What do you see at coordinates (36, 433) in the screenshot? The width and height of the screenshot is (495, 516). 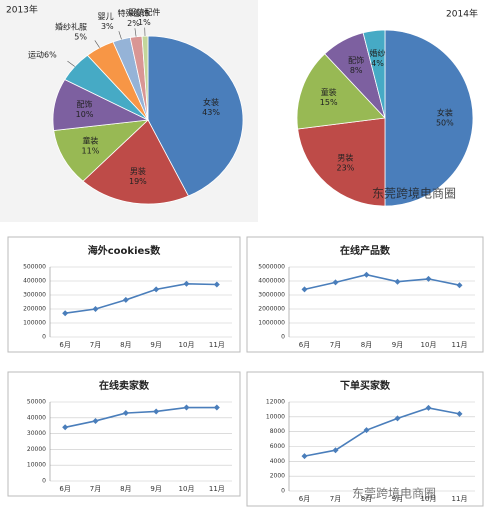 I see `y-tick-label: 30000` at bounding box center [36, 433].